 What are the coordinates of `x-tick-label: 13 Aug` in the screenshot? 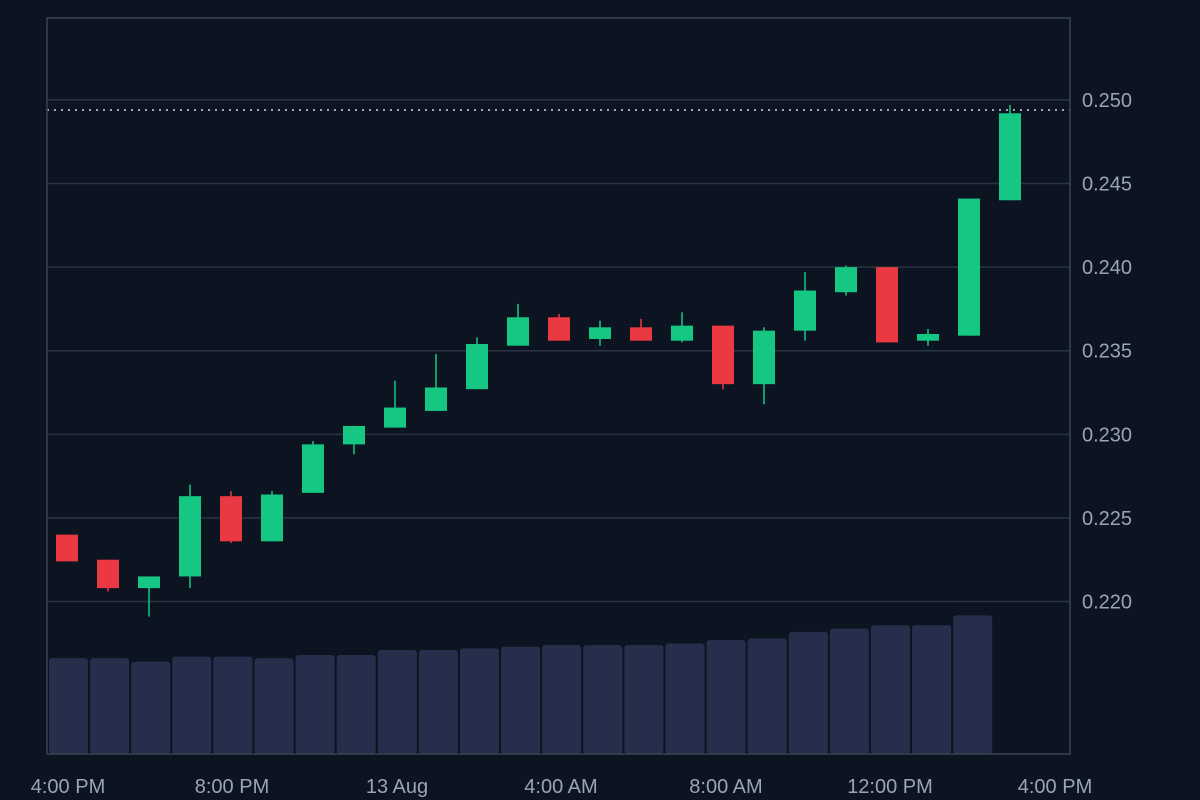 It's located at (397, 787).